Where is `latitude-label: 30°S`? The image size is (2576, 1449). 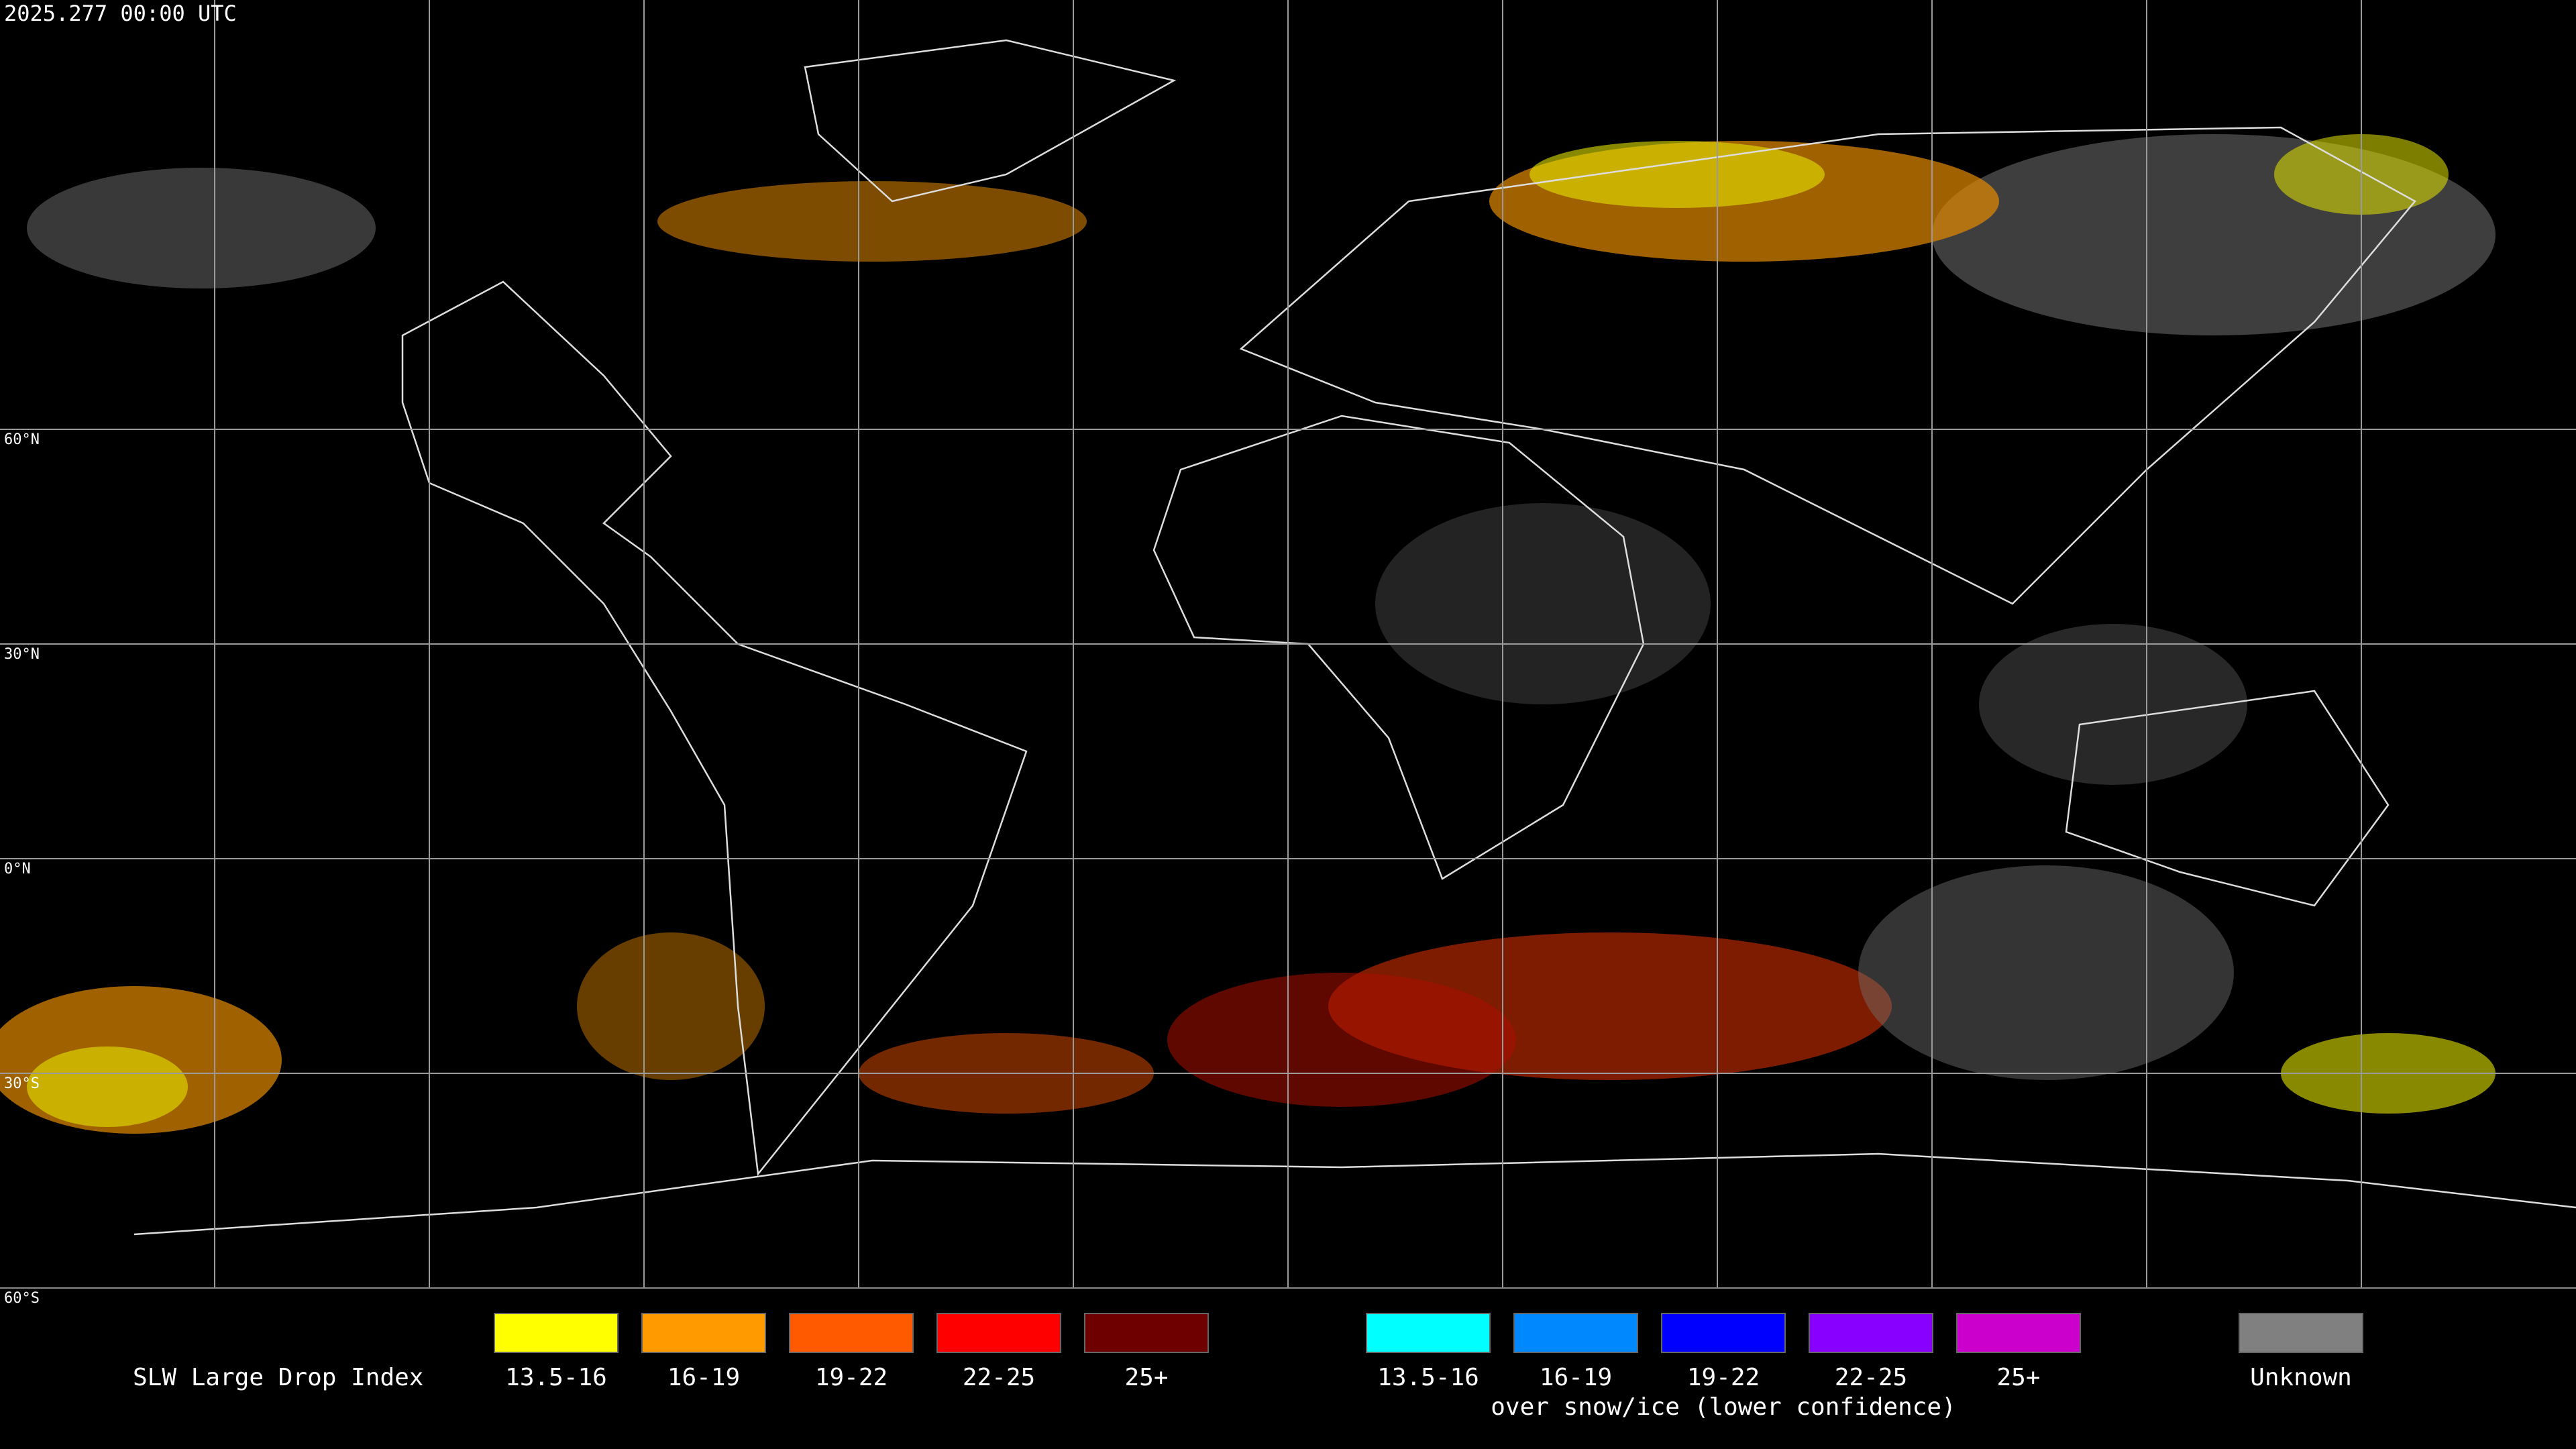
latitude-label: 30°S is located at coordinates (22, 1083).